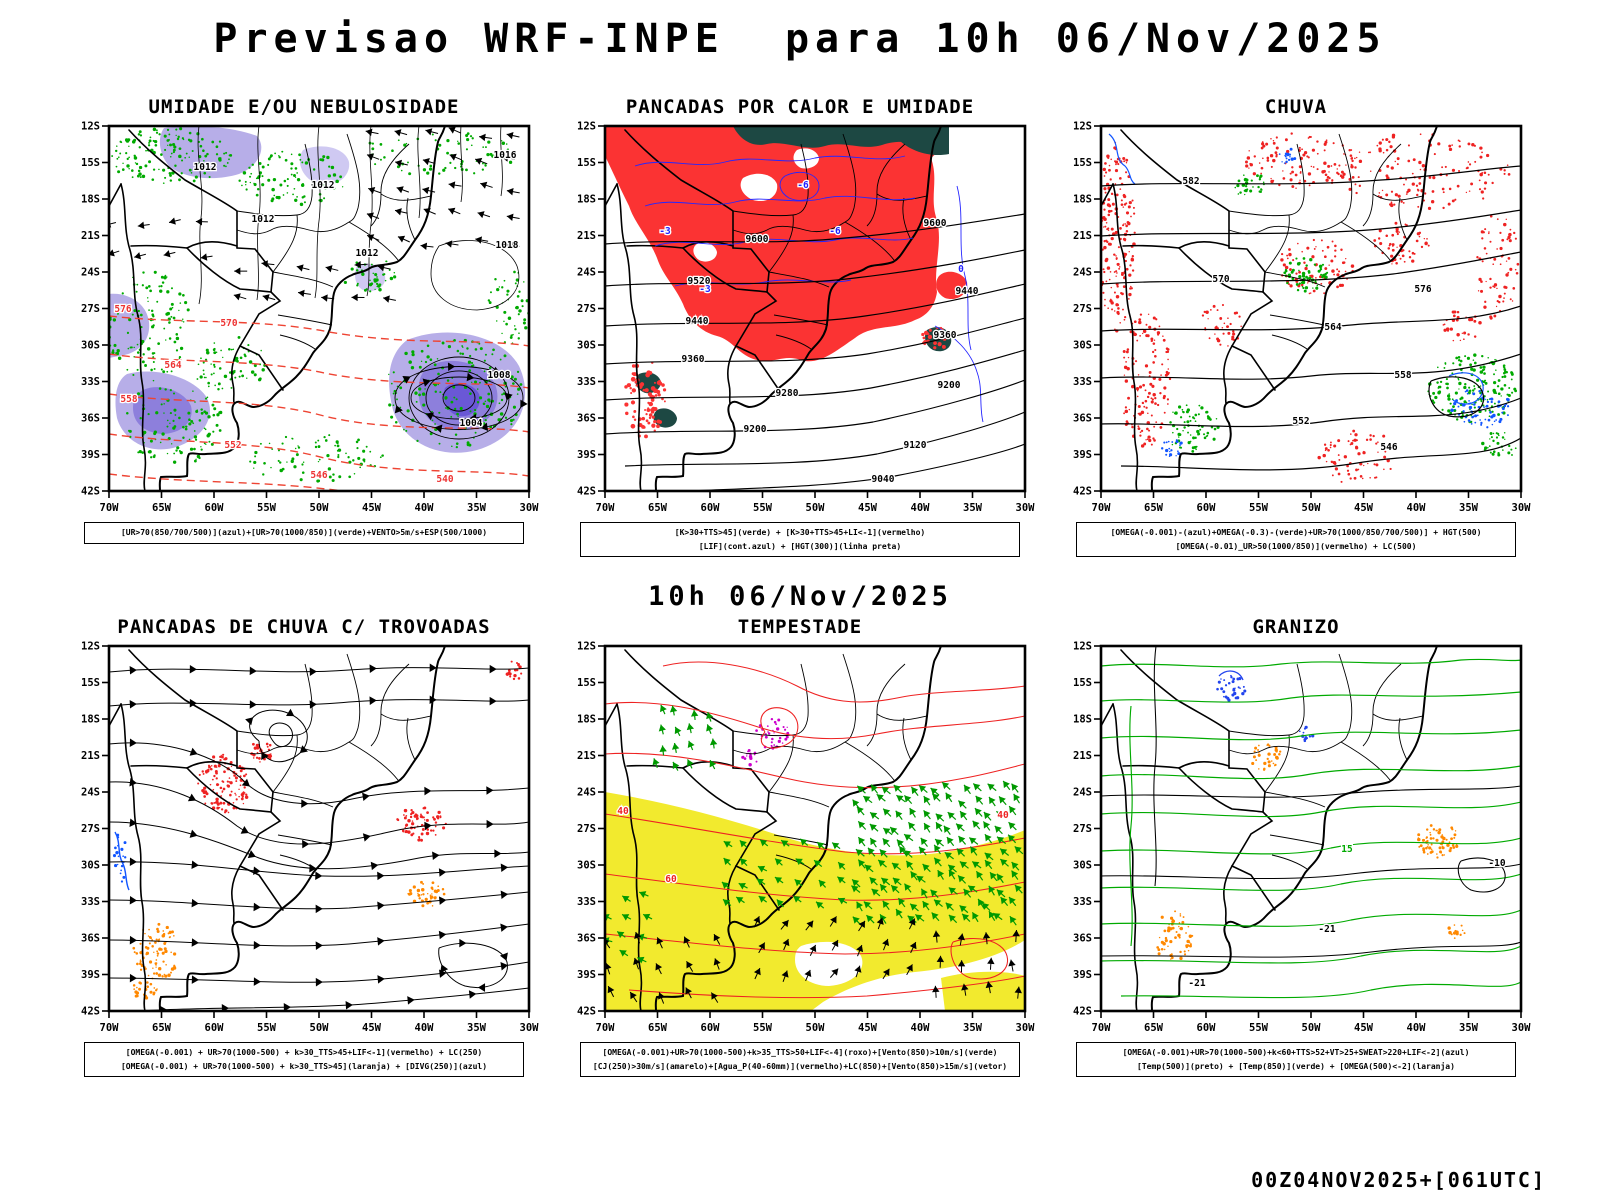 The height and width of the screenshot is (1200, 1600). What do you see at coordinates (693, 359) in the screenshot?
I see `svg-text: 9360` at bounding box center [693, 359].